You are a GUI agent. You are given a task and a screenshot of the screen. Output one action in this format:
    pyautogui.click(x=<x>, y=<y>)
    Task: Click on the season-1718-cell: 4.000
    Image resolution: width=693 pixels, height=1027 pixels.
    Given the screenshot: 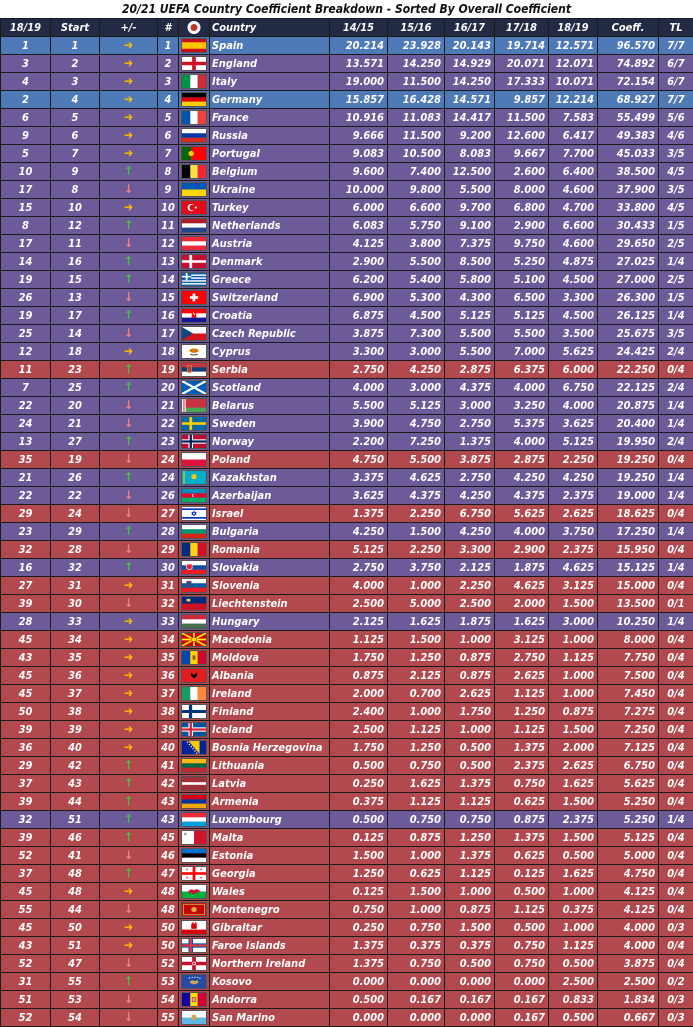 What is the action you would take?
    pyautogui.click(x=522, y=532)
    